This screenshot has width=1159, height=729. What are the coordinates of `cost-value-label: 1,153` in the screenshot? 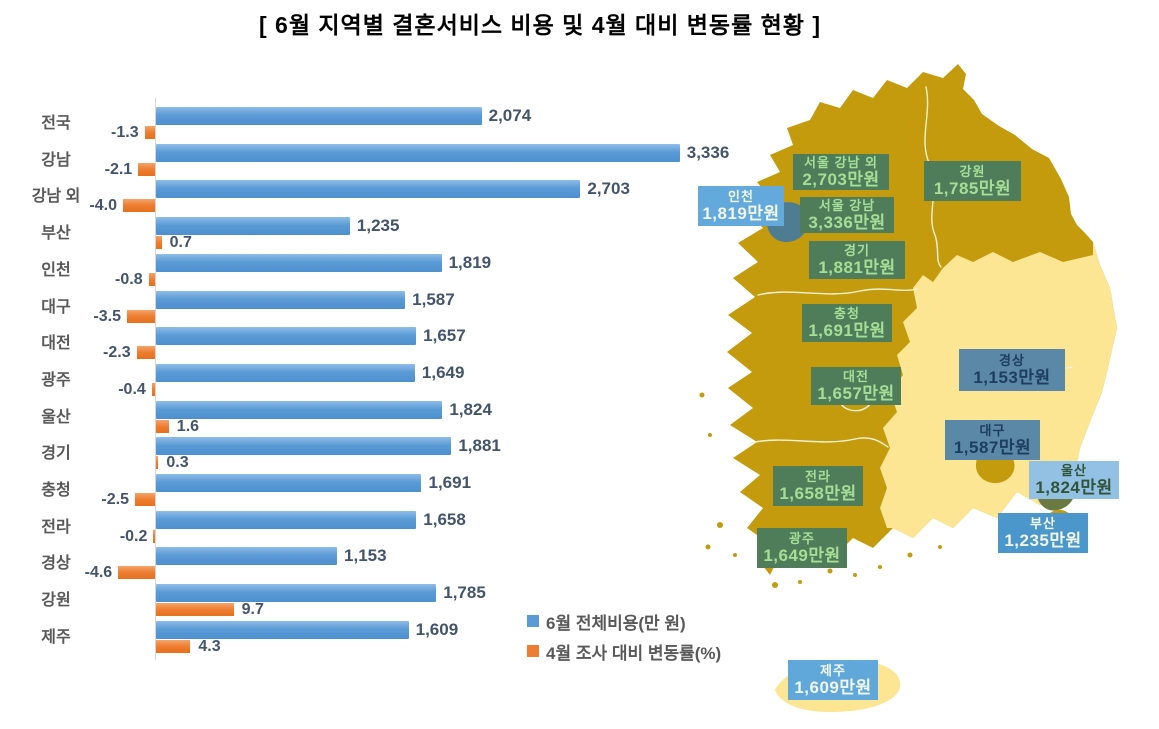 It's located at (365, 556).